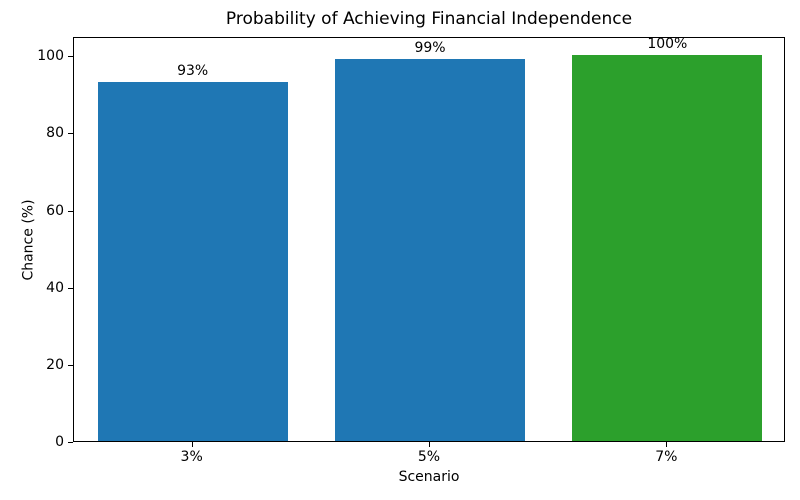  Describe the element at coordinates (429, 477) in the screenshot. I see `x-axis-label: Scenario` at that location.